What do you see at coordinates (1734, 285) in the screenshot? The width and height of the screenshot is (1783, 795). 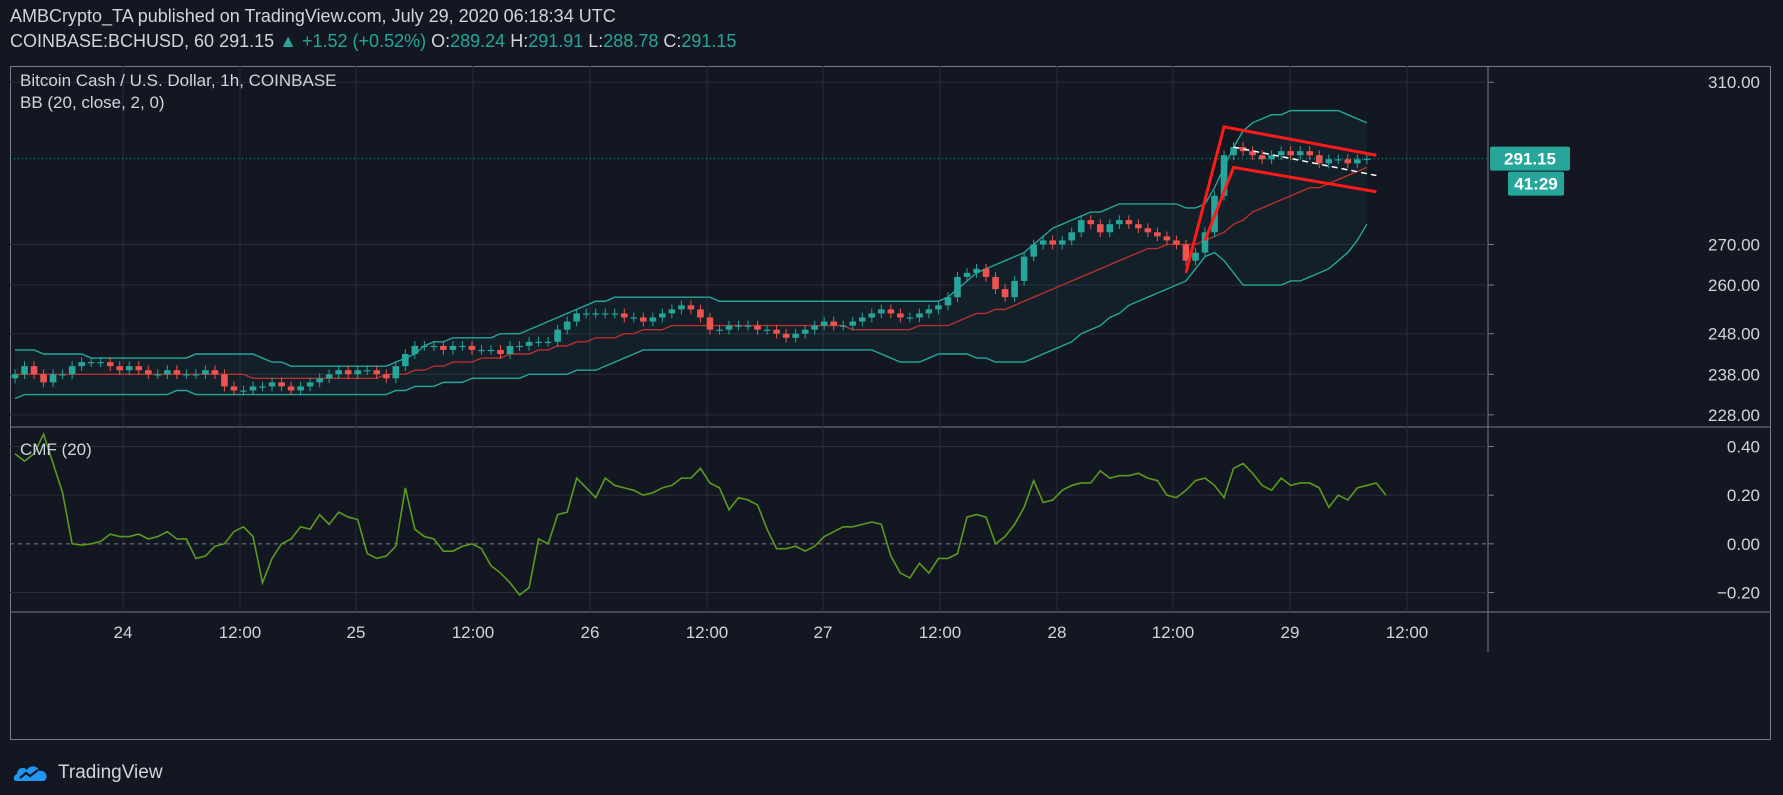 I see `price-tick-label: 260.00` at bounding box center [1734, 285].